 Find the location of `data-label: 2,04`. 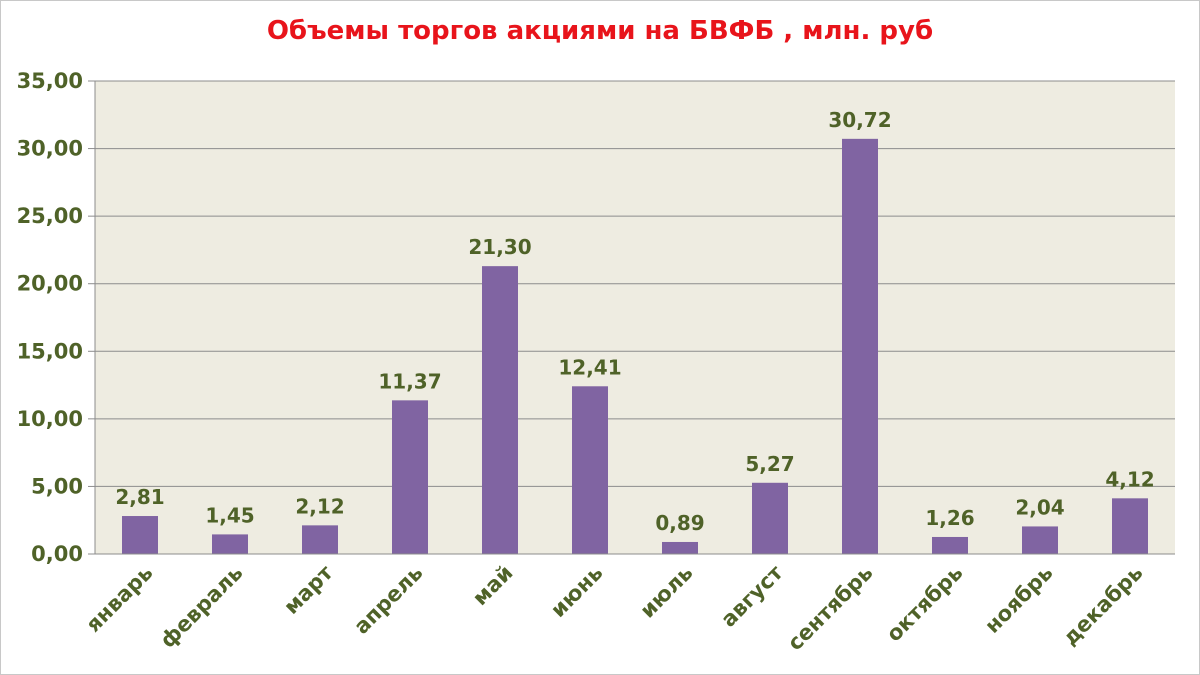

data-label: 2,04 is located at coordinates (1039, 507).